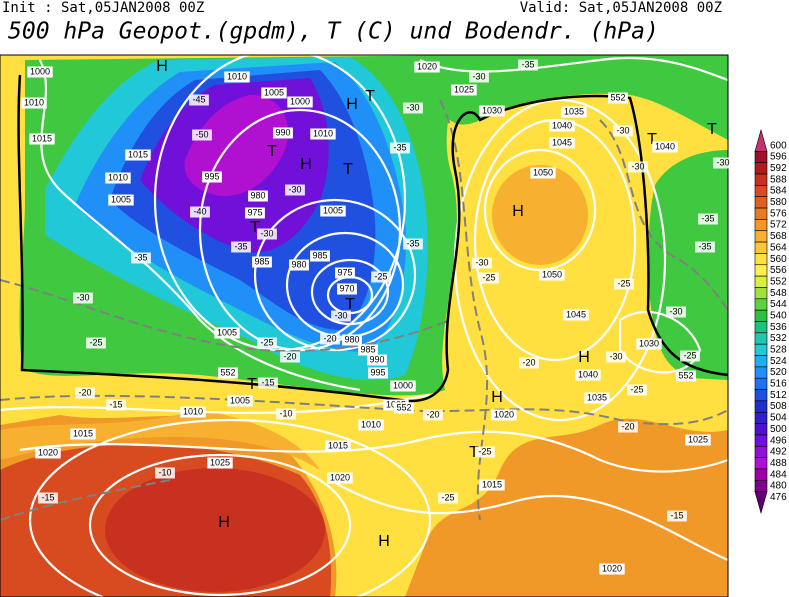 The width and height of the screenshot is (789, 597). What do you see at coordinates (552, 274) in the screenshot?
I see `isobar-label: 1050` at bounding box center [552, 274].